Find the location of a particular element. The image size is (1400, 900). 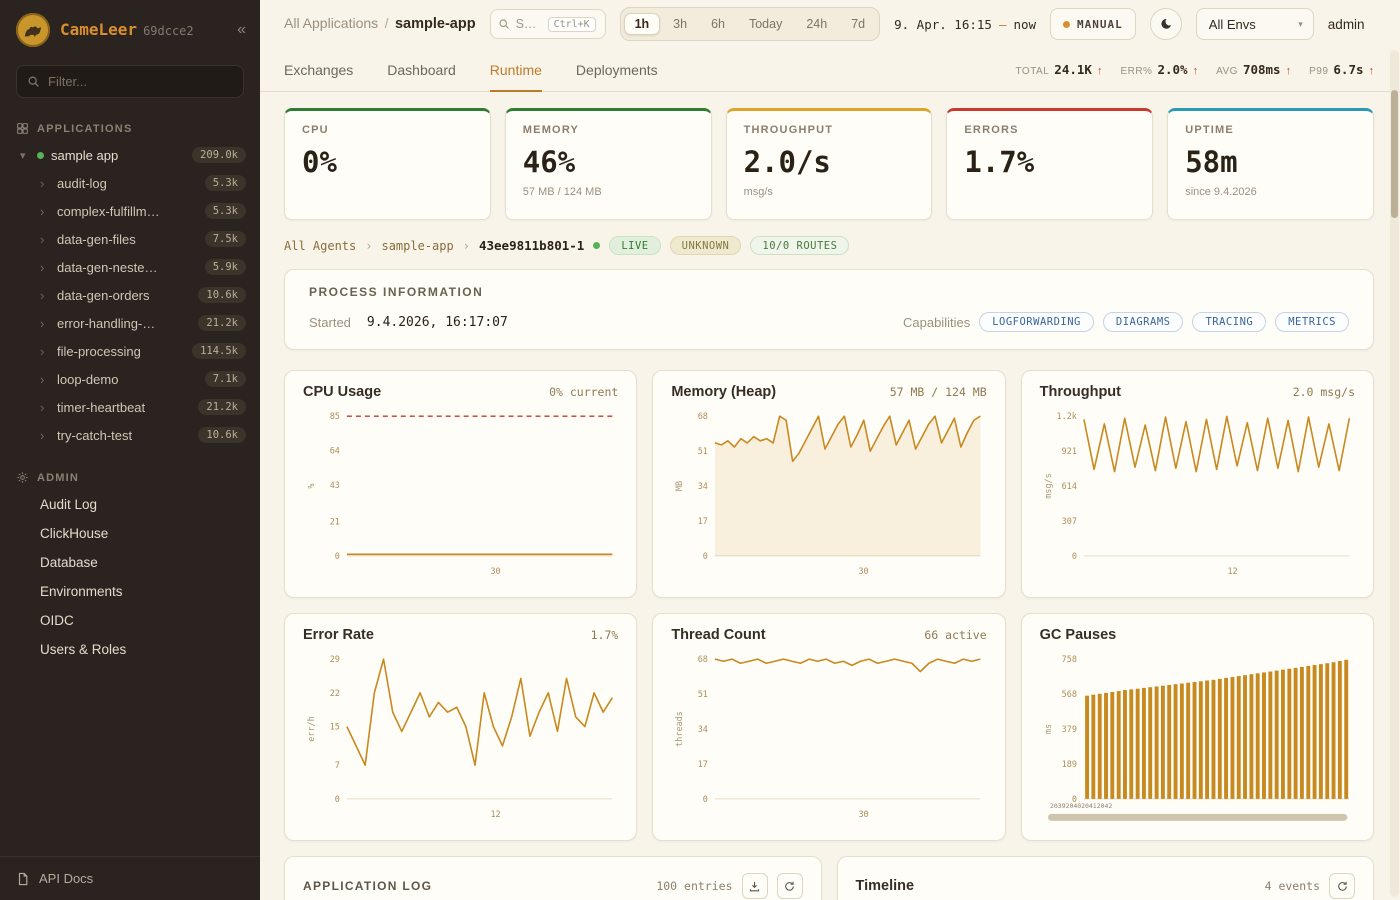

admin-item-database: Database is located at coordinates (69, 562).